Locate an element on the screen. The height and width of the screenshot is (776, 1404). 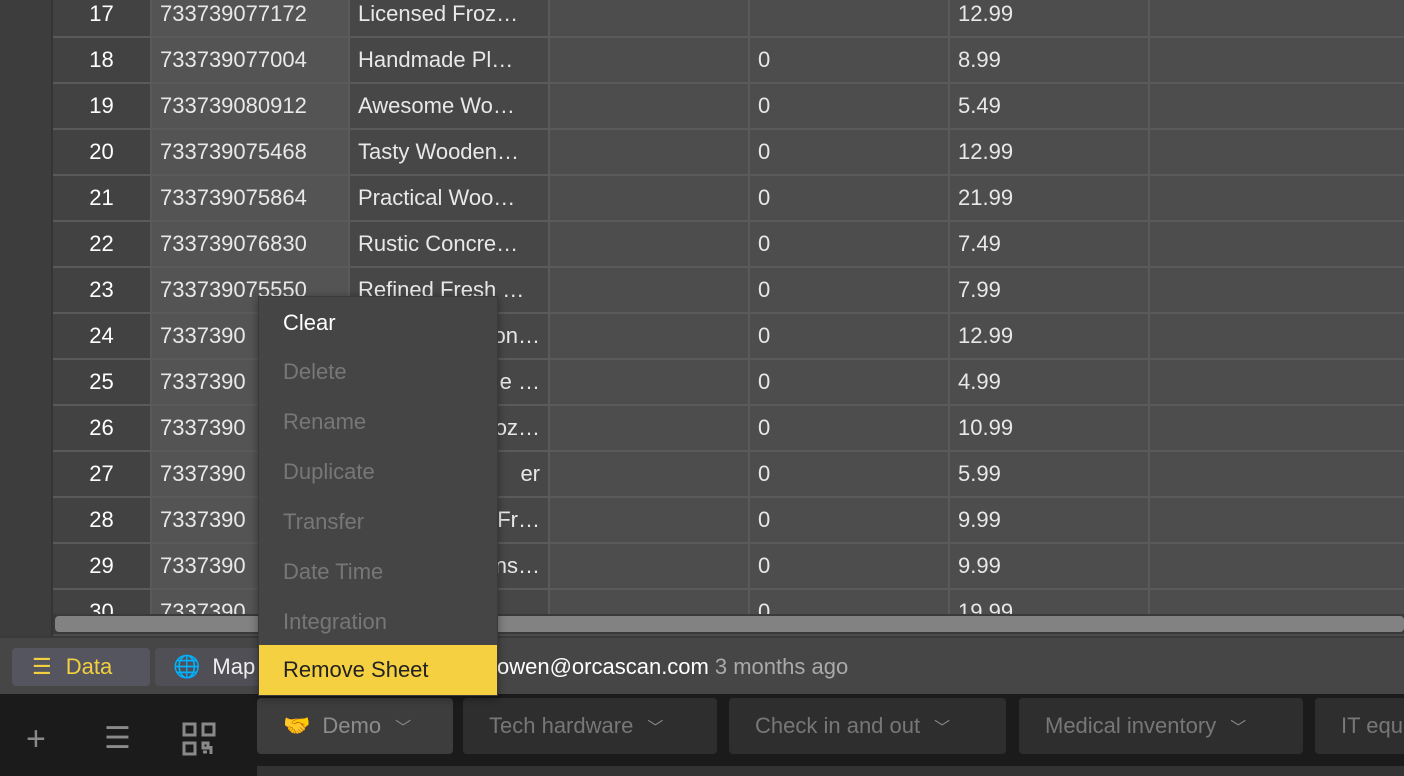
table-row: 26 7337390 oz… 0 10.99 is located at coordinates (728, 429).